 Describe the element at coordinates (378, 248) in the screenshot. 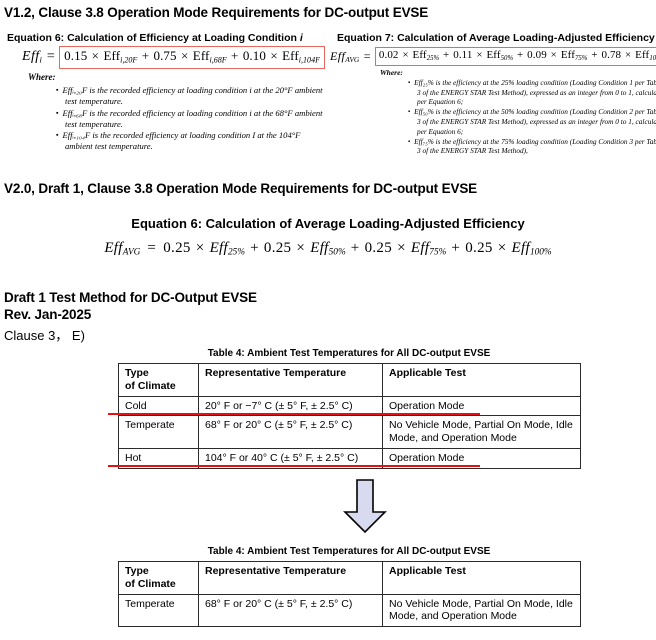

I see `eq6v2-term2-coeff: 0.25` at that location.